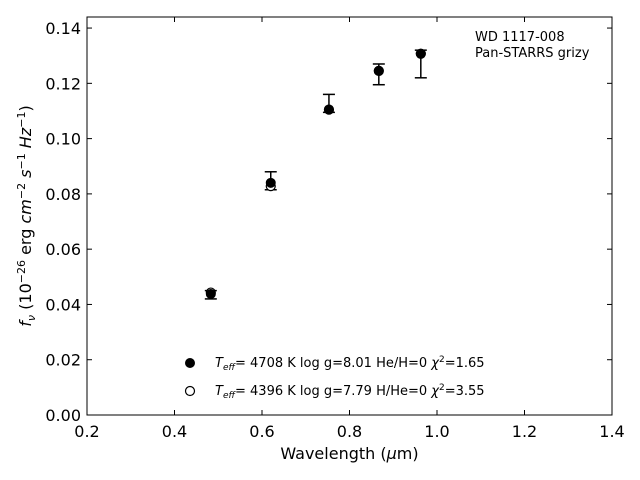 This screenshot has width=640, height=480. What do you see at coordinates (63, 249) in the screenshot?
I see `y-tick-label: 0.06` at bounding box center [63, 249].